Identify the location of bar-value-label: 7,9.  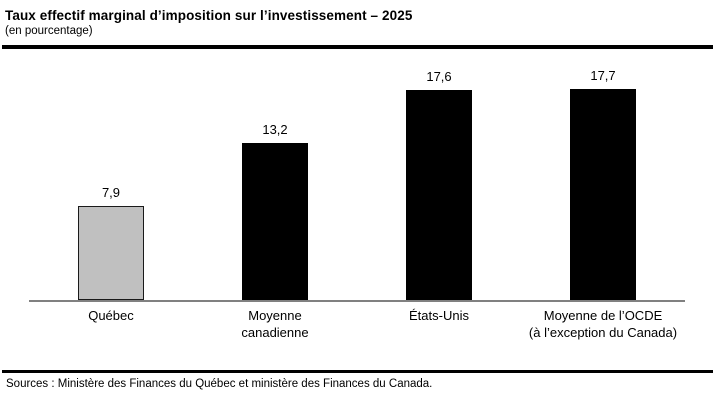
(111, 192).